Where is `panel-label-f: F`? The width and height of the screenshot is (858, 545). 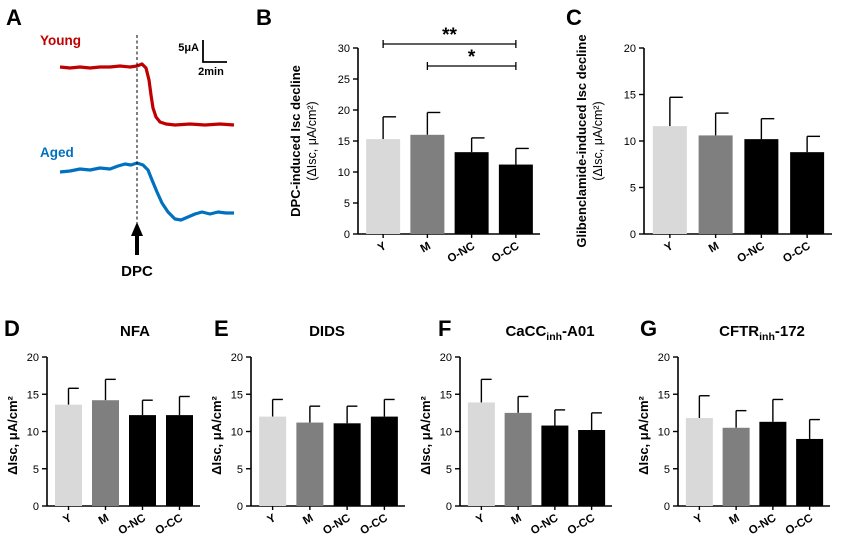 panel-label-f: F is located at coordinates (444, 328).